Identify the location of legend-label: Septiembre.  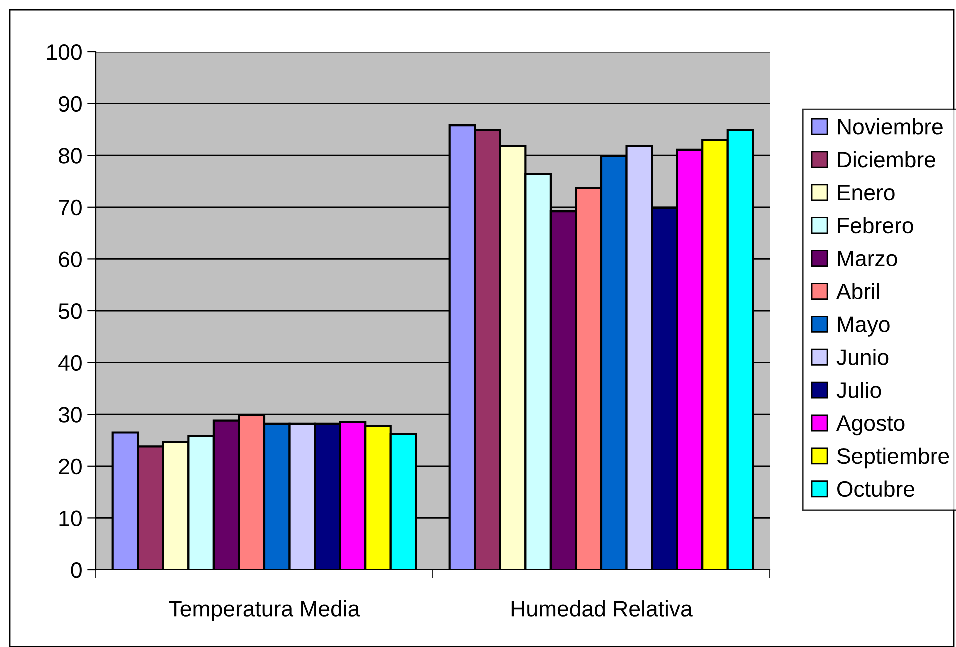
(893, 458).